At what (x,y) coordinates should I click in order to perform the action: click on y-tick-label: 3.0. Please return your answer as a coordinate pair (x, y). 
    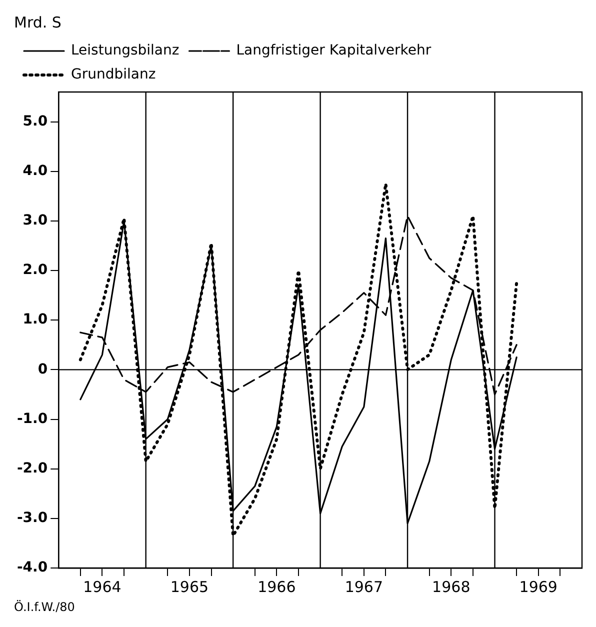
    Looking at the image, I should click on (35, 220).